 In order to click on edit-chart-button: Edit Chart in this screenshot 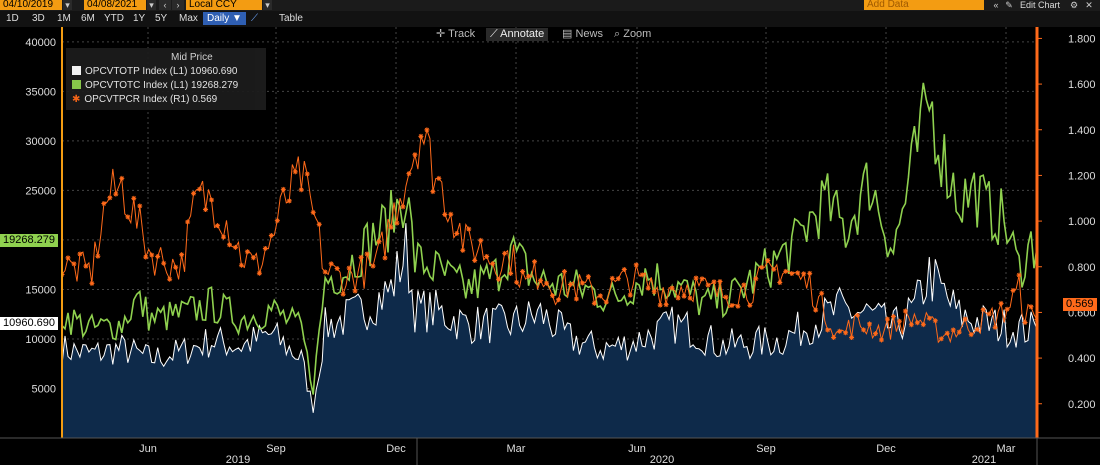, I will do `click(1040, 5)`.